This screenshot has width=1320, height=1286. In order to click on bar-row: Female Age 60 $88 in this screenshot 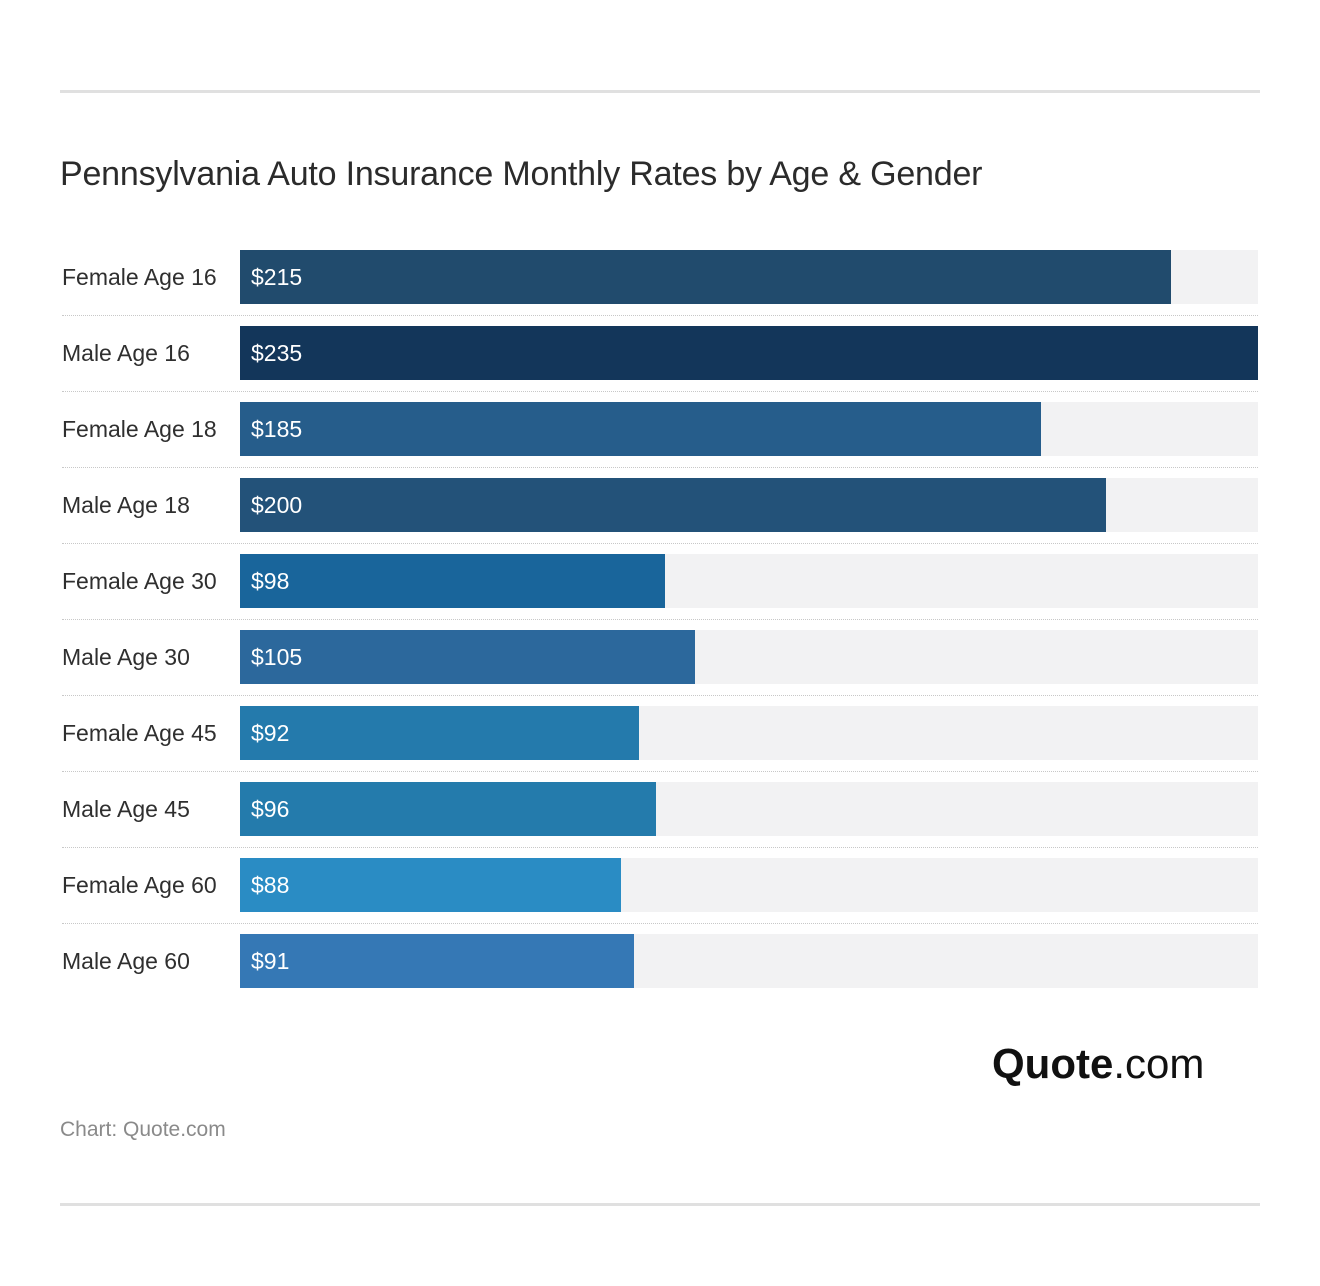, I will do `click(660, 885)`.